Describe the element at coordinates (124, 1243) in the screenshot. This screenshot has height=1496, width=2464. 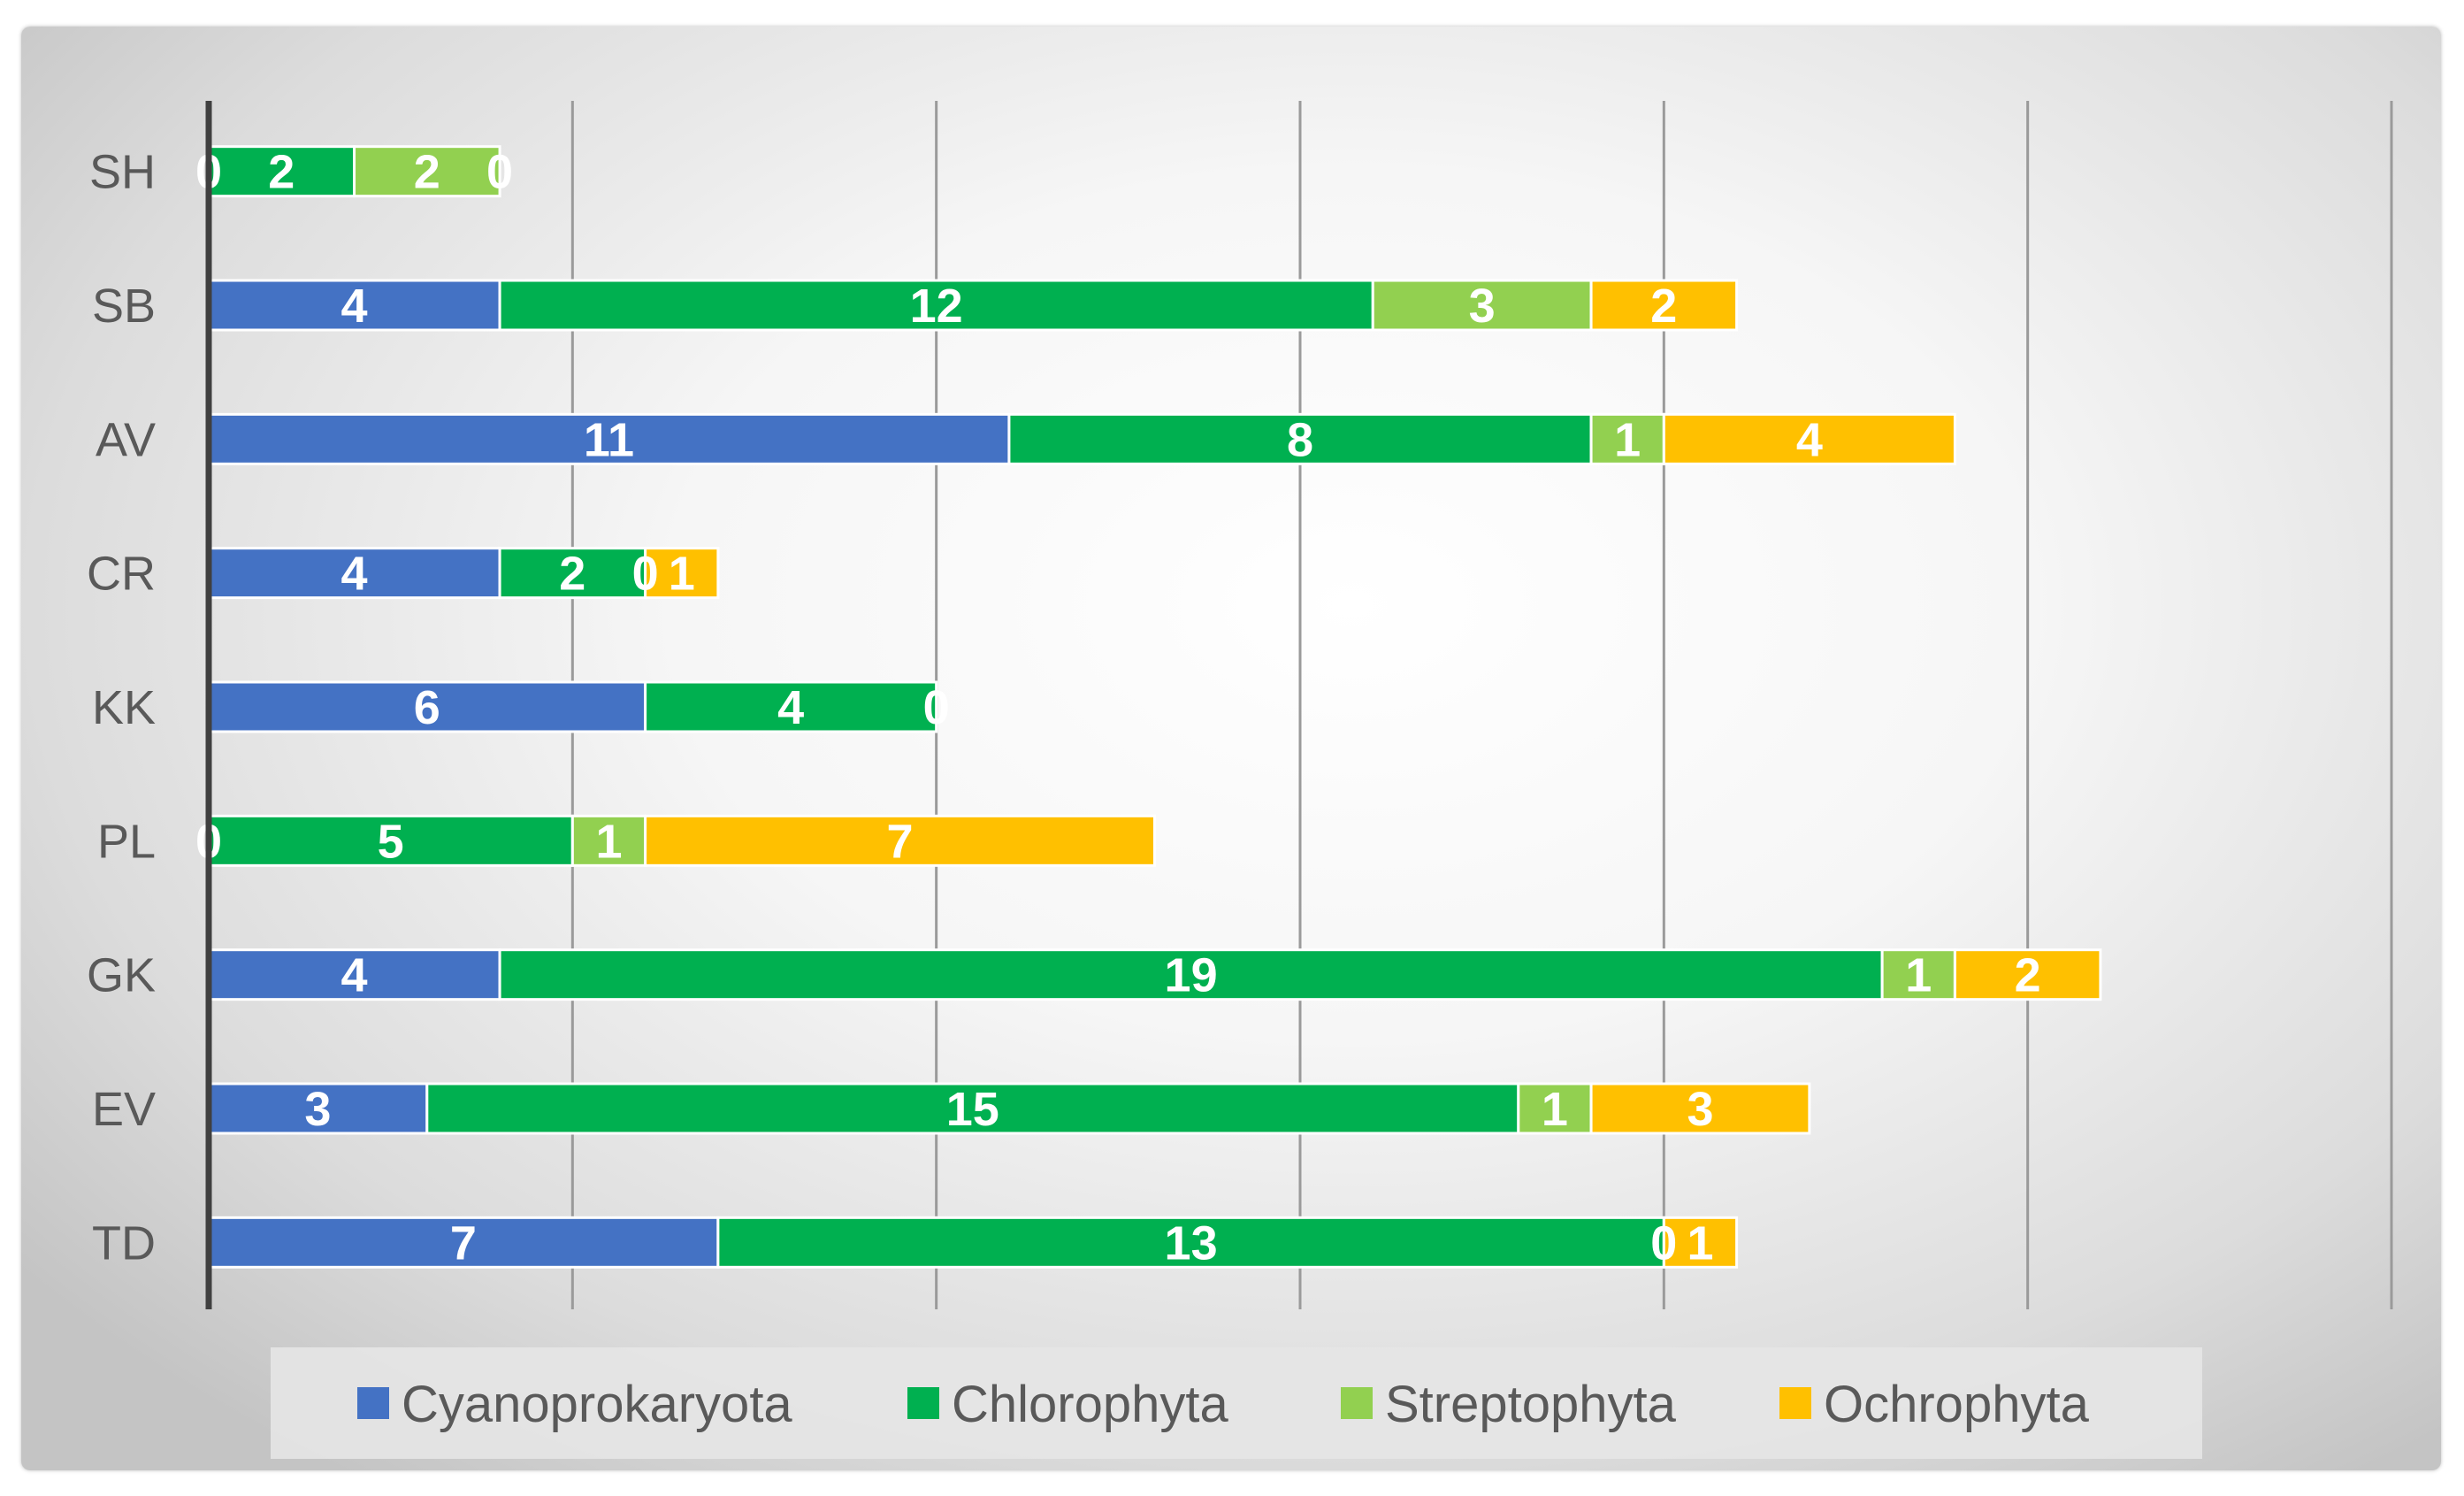
I see `category-label-td: TD` at that location.